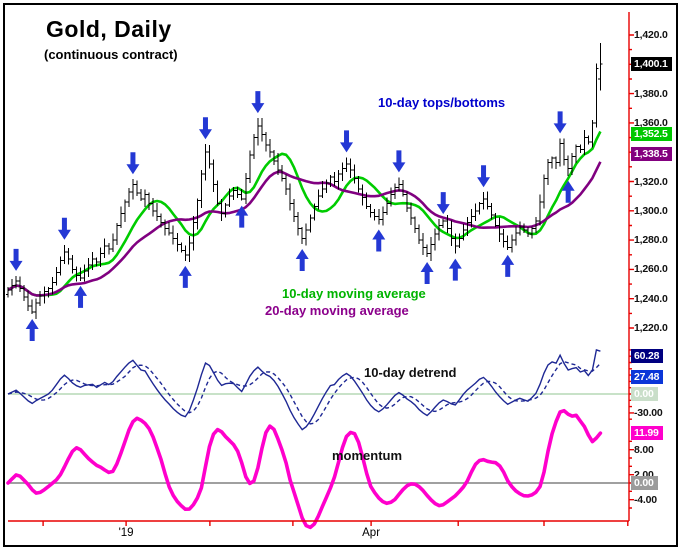 This screenshot has height=550, width=681. What do you see at coordinates (651, 240) in the screenshot?
I see `price-ytick-label: 1,280.0` at bounding box center [651, 240].